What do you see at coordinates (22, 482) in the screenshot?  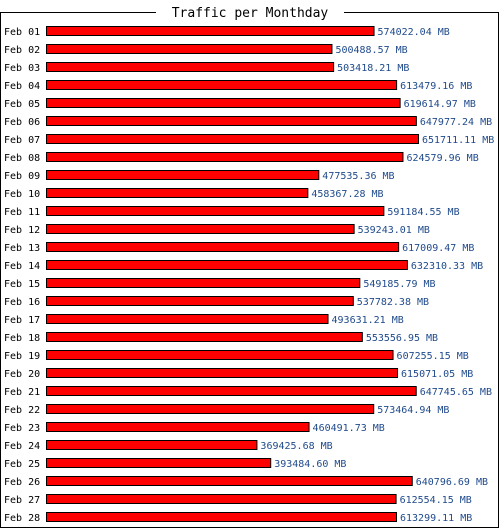 I see `category-label: Feb 26` at bounding box center [22, 482].